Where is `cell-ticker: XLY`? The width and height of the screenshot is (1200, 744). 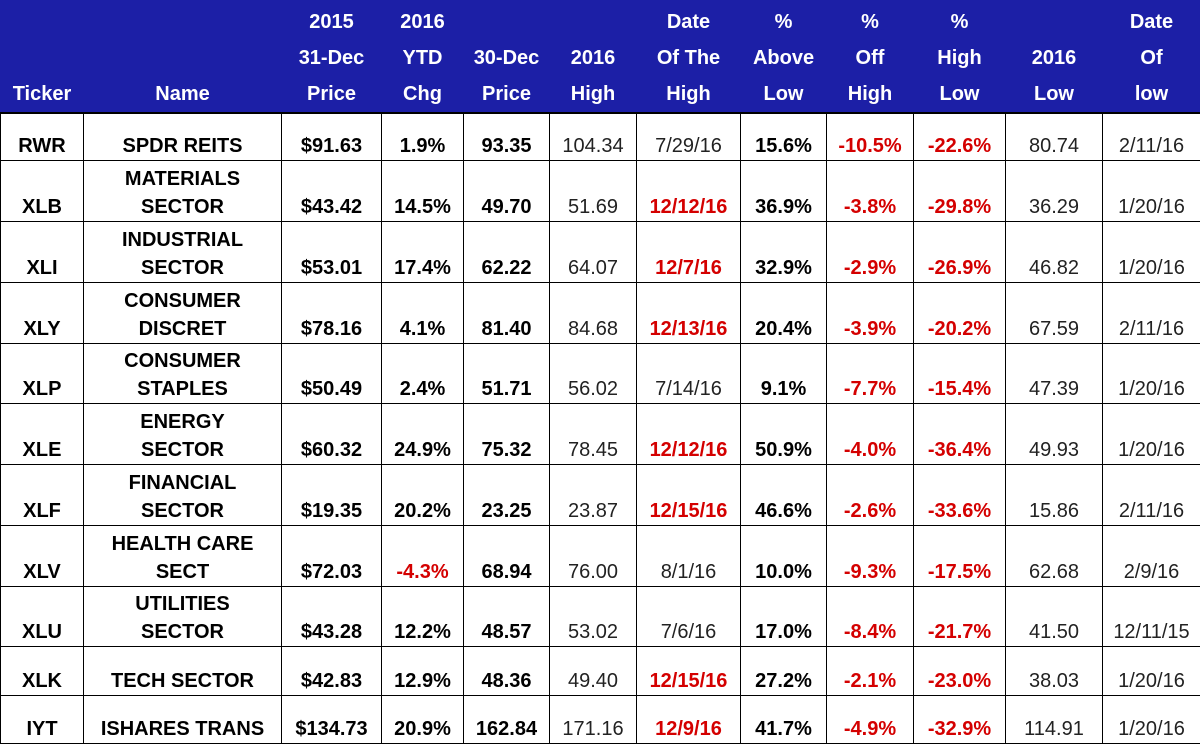 cell-ticker: XLY is located at coordinates (42, 312).